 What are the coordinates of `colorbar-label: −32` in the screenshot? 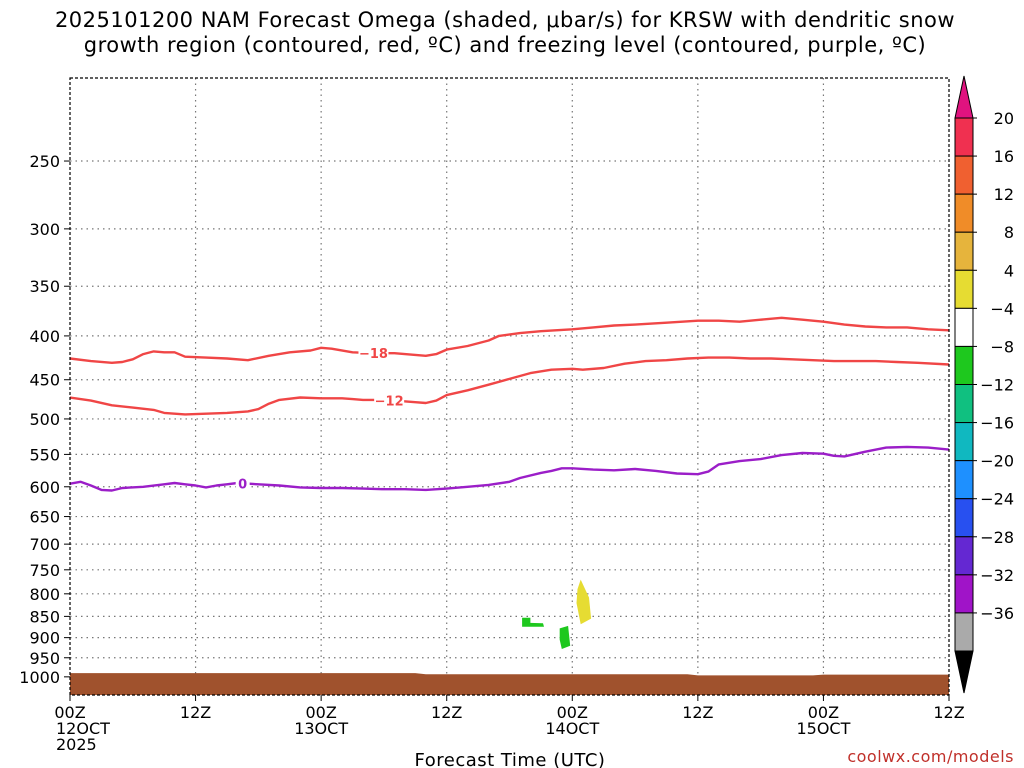 It's located at (997, 575).